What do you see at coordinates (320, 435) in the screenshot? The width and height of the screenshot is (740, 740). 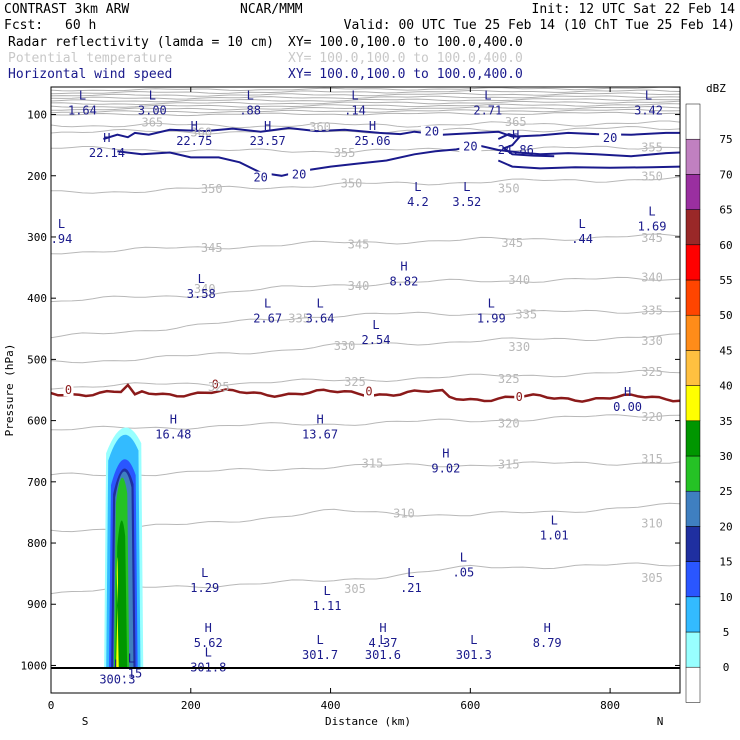 I see `extremum-value: 13.67` at bounding box center [320, 435].